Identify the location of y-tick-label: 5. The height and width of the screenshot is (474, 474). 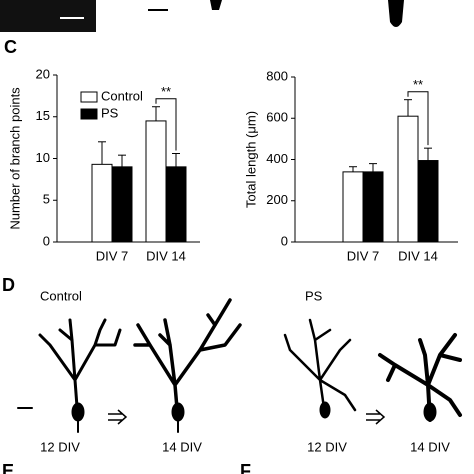
(46, 199).